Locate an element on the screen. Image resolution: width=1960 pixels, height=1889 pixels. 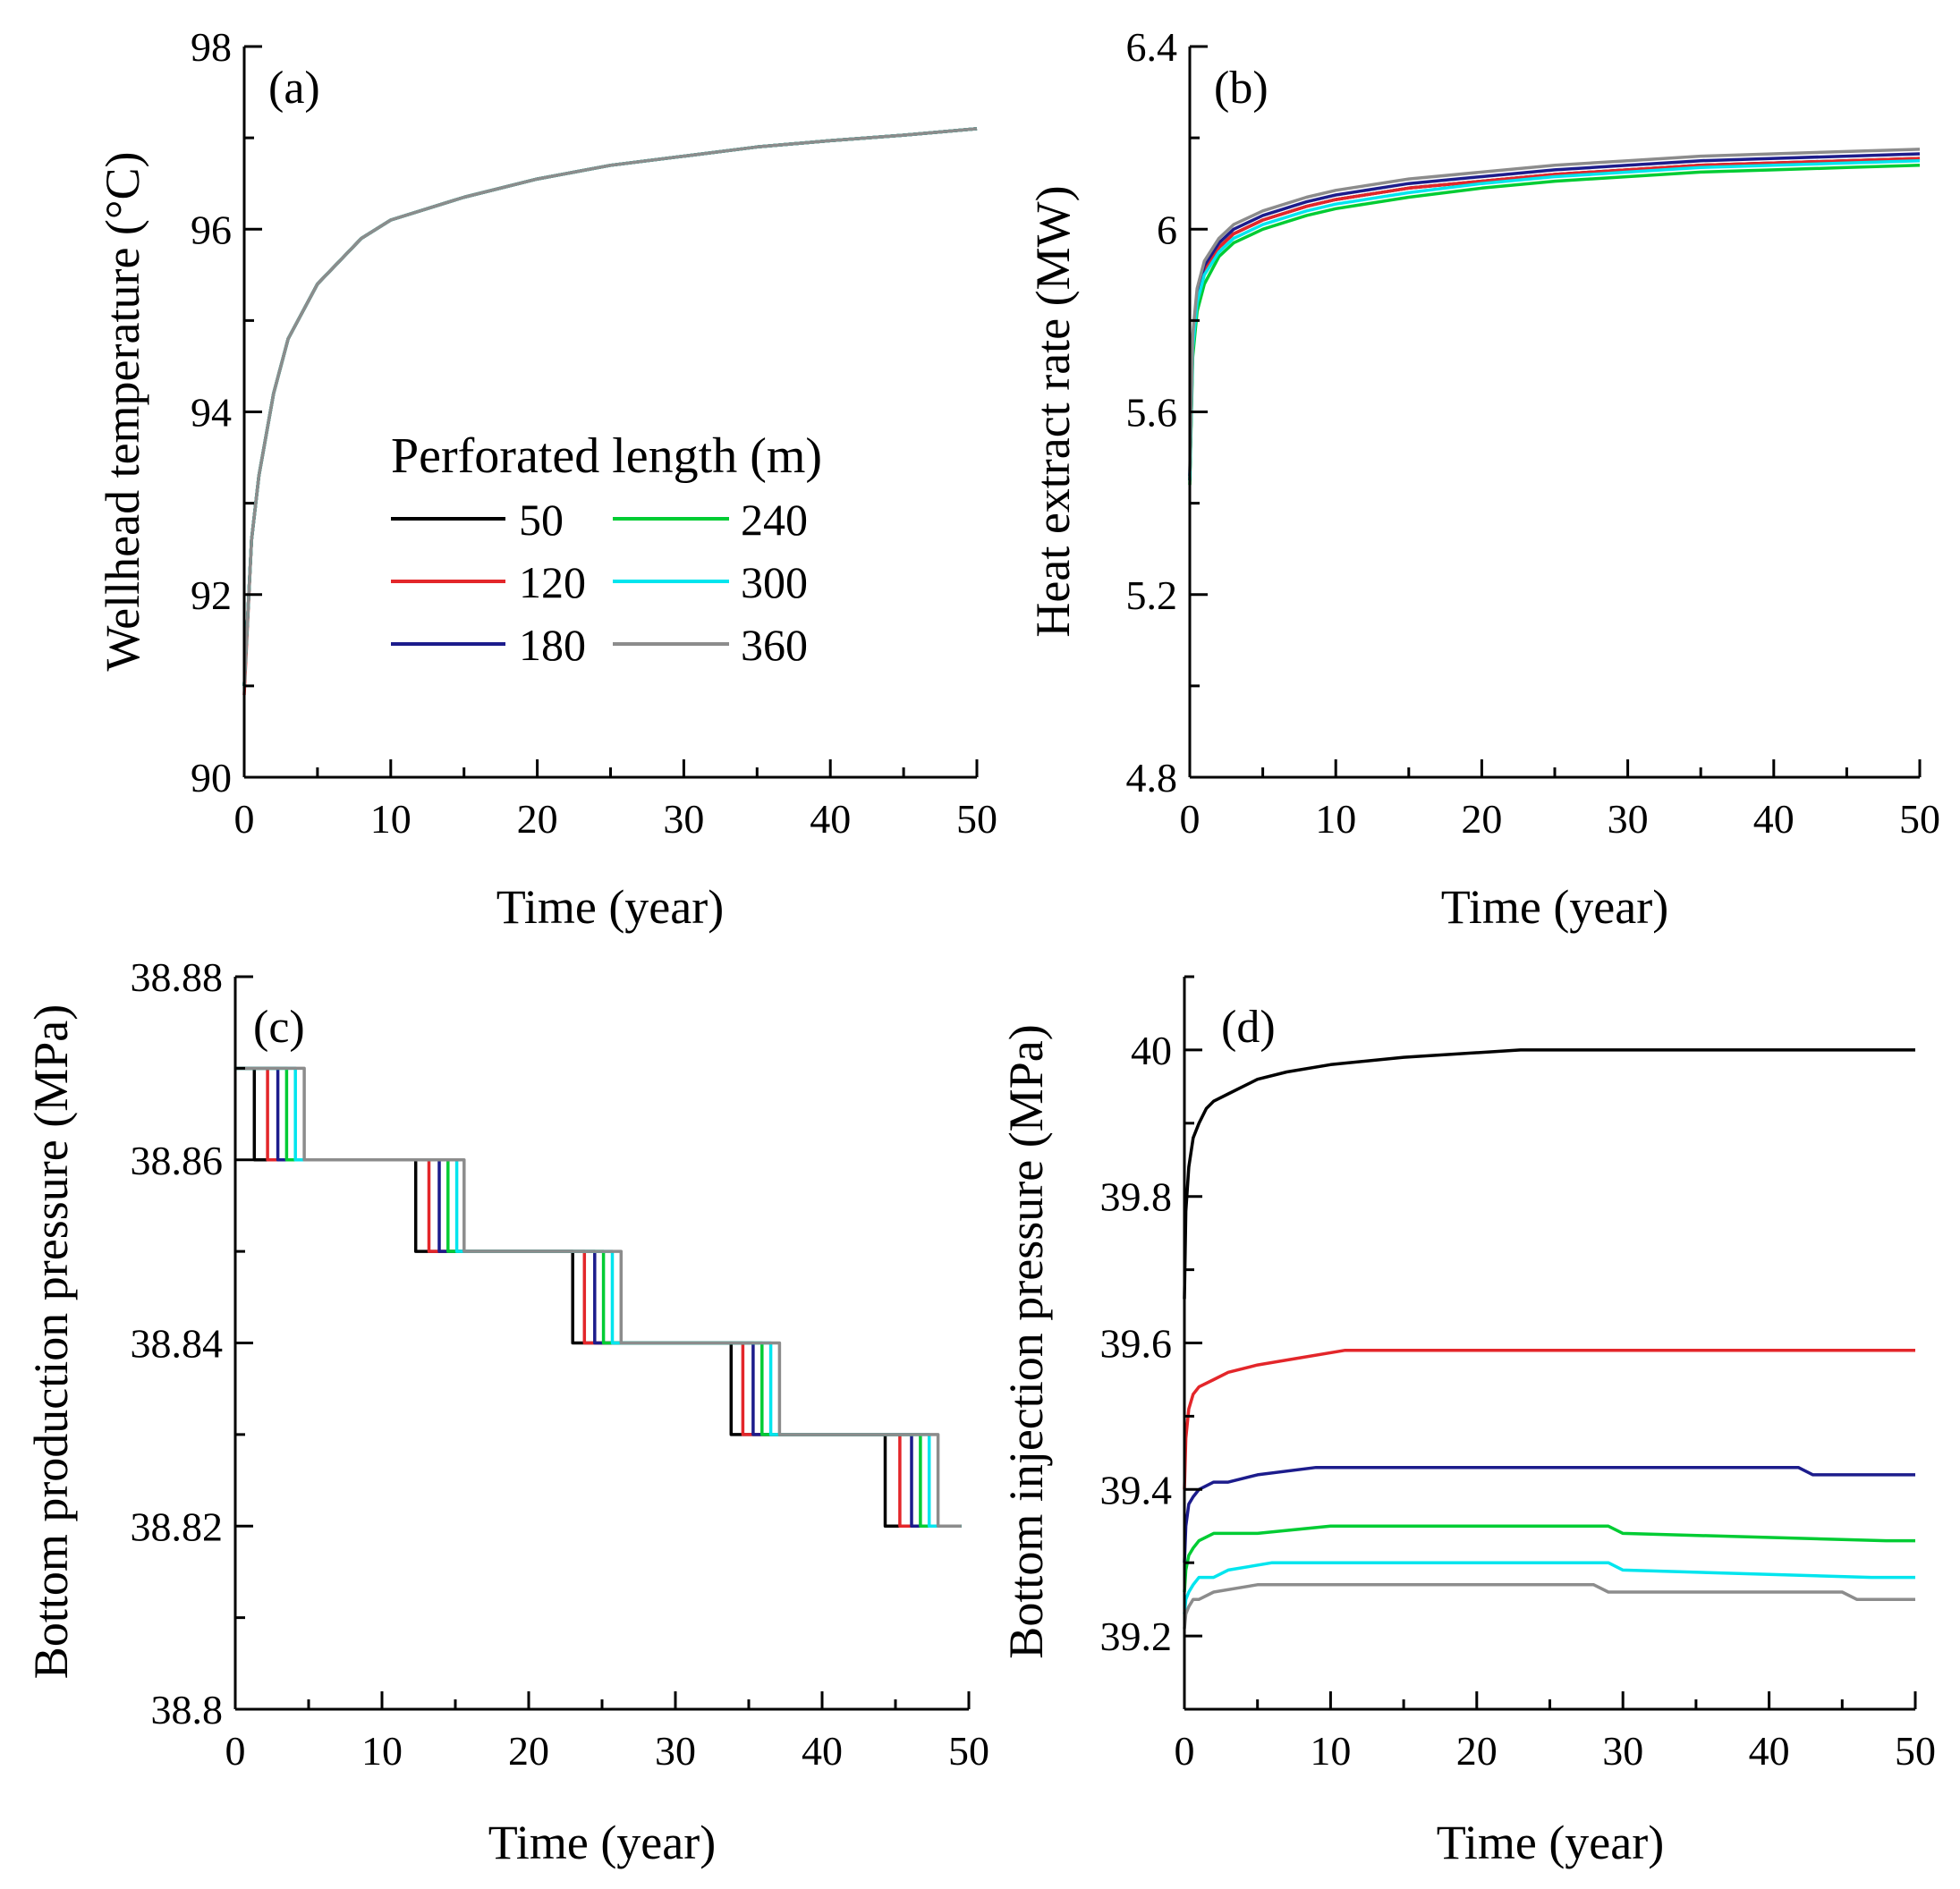
panel-a-x-tick-label: 30 is located at coordinates (683, 819).